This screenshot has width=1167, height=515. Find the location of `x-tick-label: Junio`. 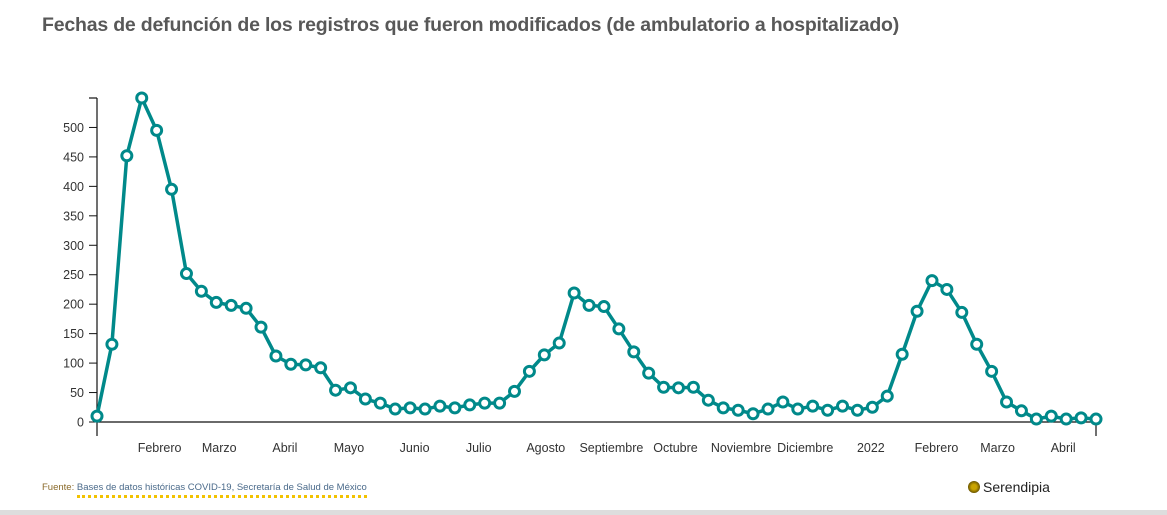

x-tick-label: Junio is located at coordinates (415, 448).